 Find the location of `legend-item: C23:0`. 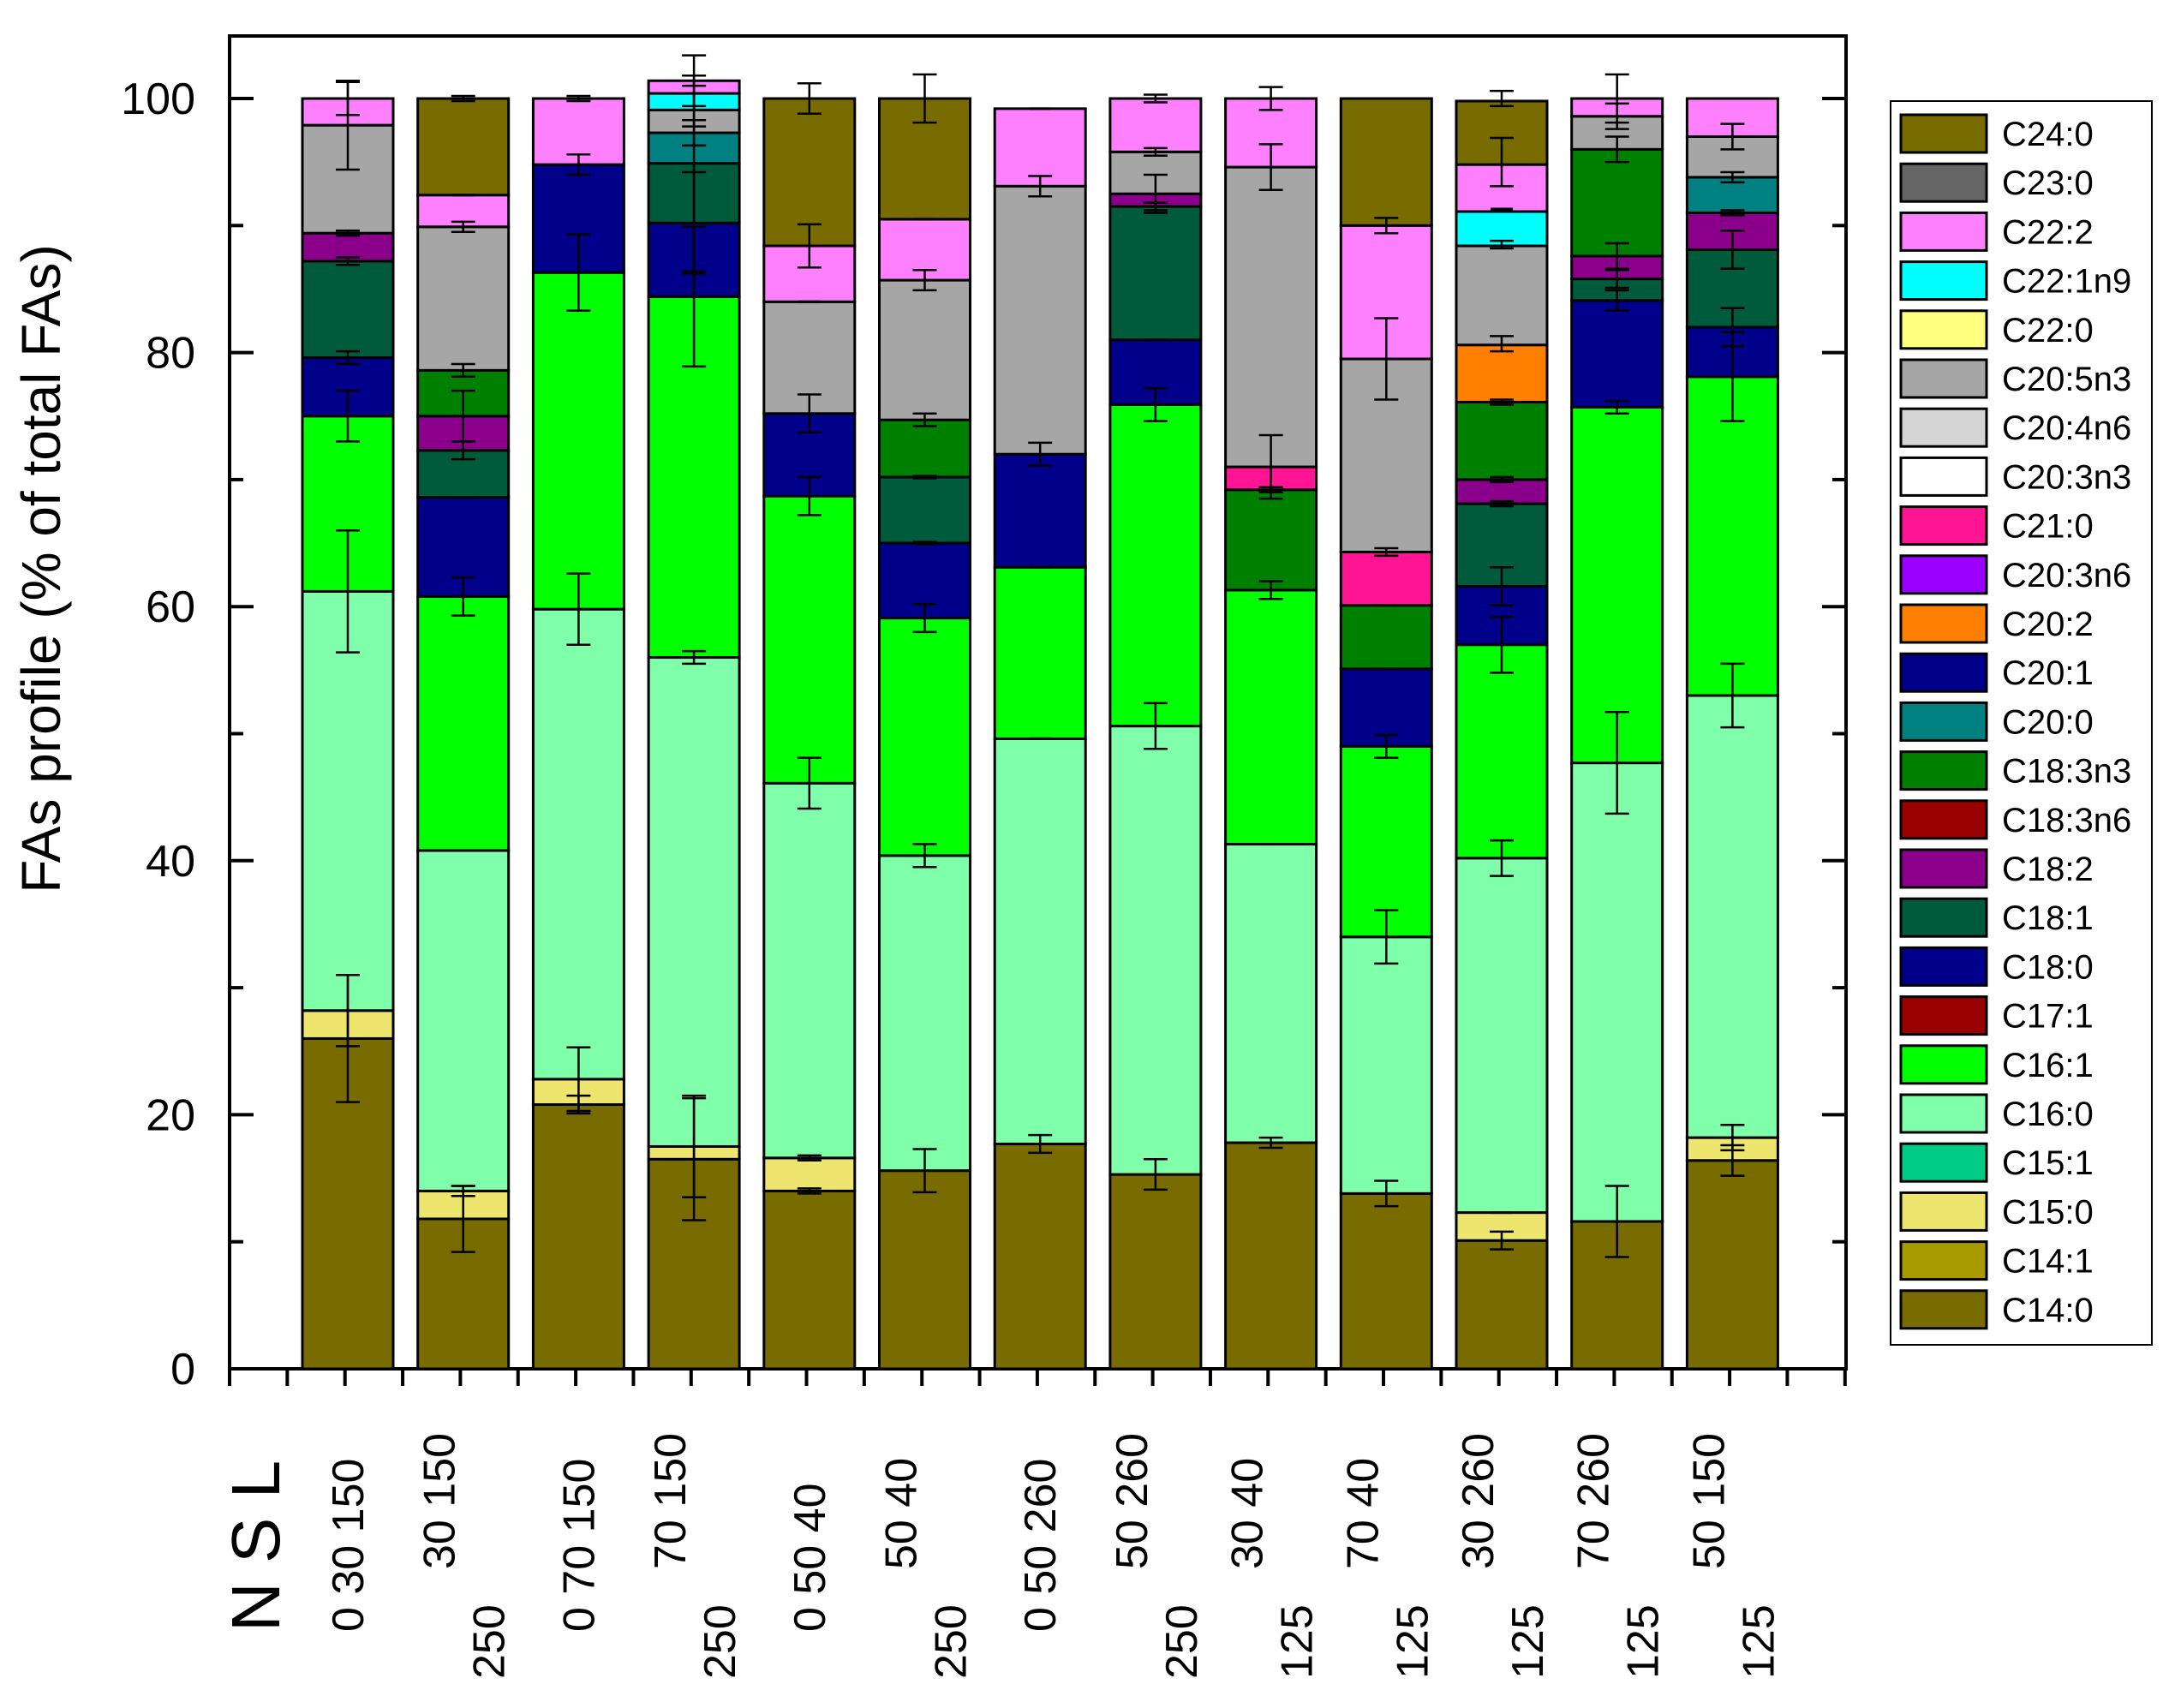

legend-item: C23:0 is located at coordinates (1997, 183).